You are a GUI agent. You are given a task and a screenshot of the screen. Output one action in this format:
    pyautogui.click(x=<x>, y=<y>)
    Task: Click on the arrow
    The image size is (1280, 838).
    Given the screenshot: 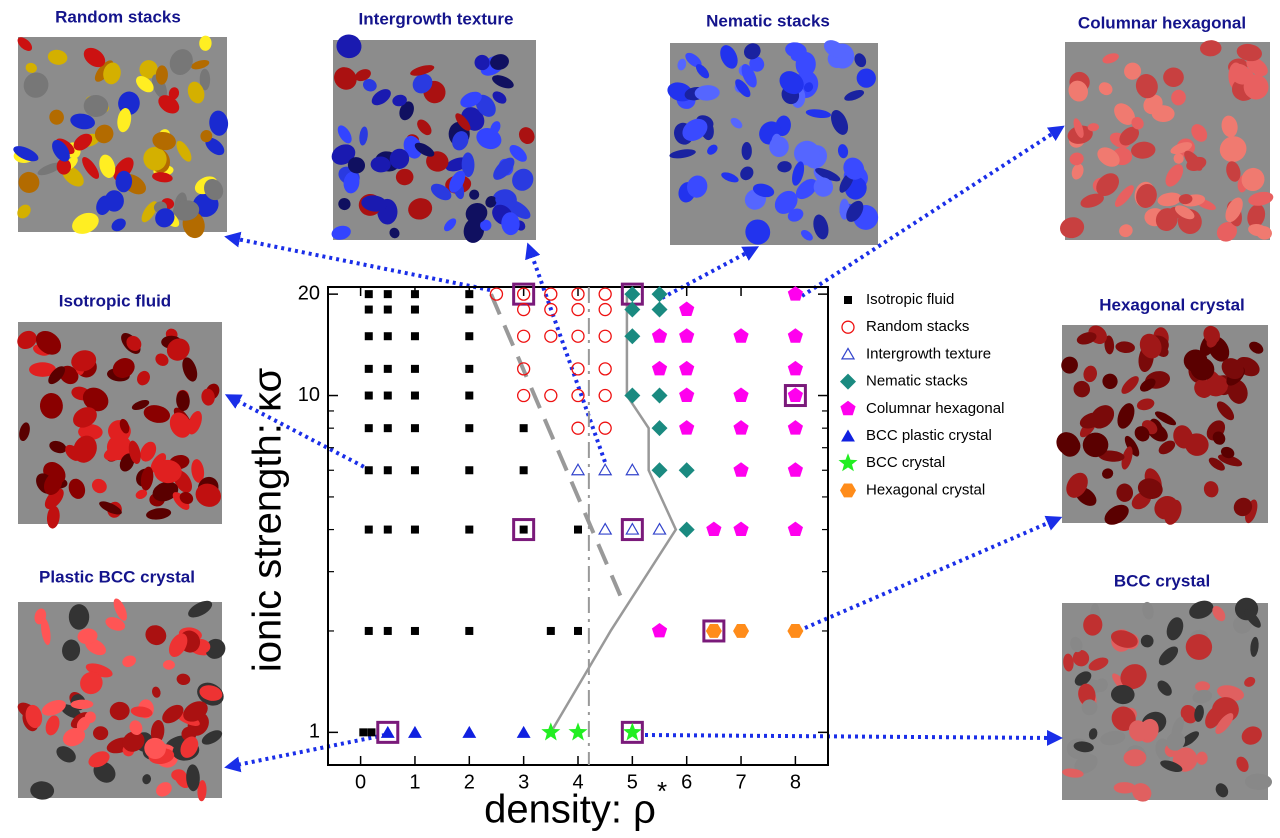 What is the action you would take?
    pyautogui.click(x=710, y=273)
    